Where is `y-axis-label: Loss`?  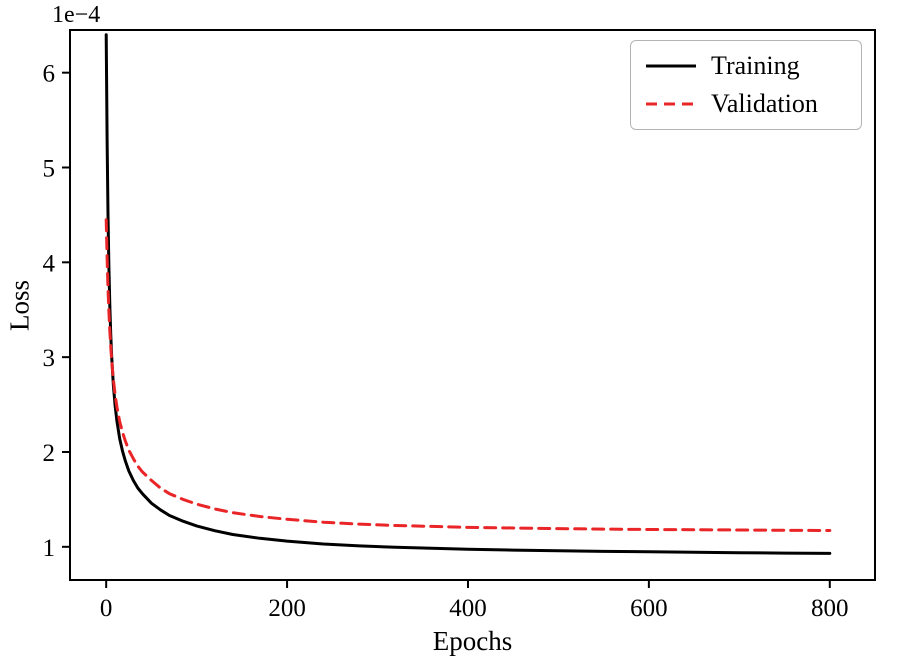
y-axis-label: Loss is located at coordinates (19, 306).